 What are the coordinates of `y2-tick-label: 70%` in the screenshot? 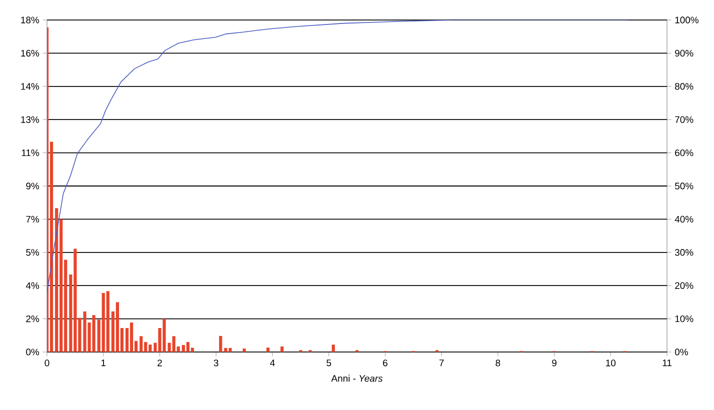 It's located at (684, 119).